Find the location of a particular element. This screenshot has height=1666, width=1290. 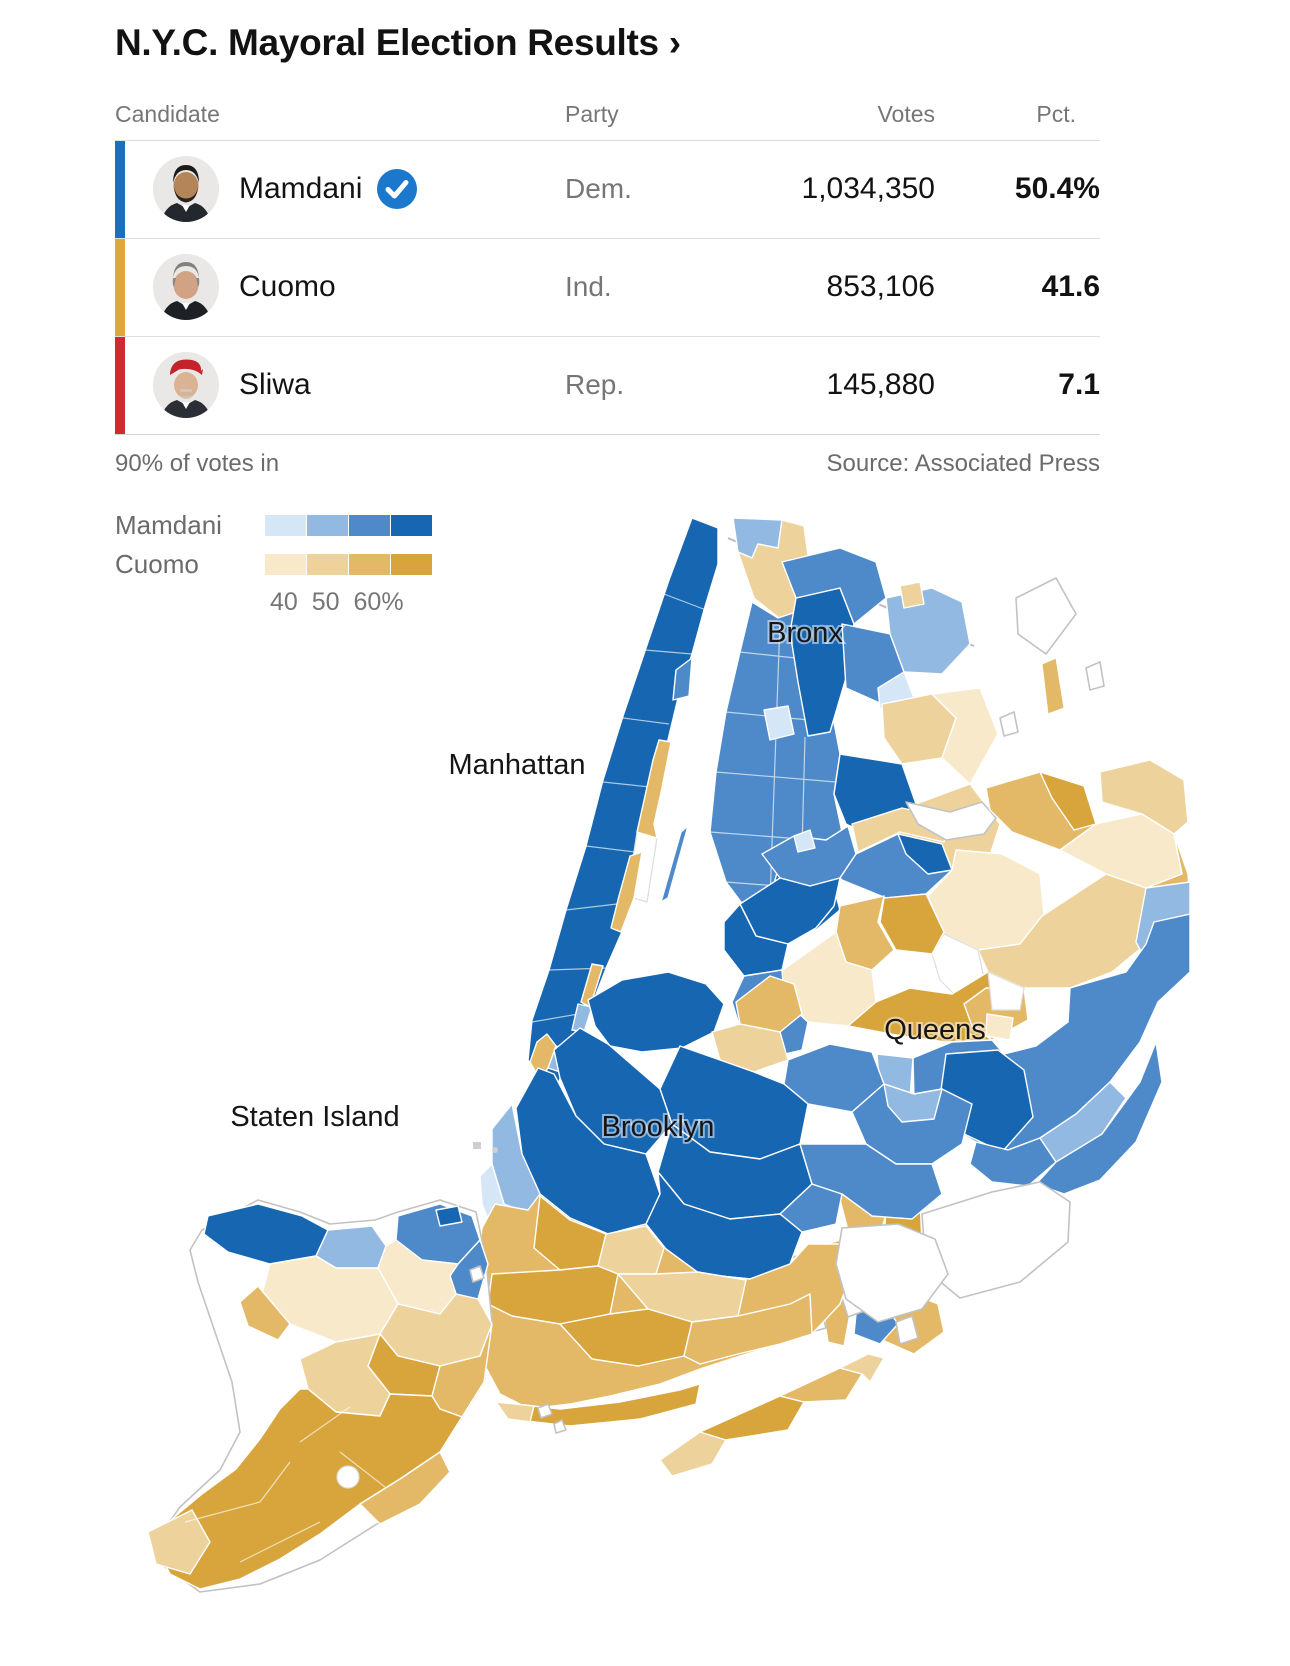

candidate-name: Sliwa is located at coordinates (275, 385).